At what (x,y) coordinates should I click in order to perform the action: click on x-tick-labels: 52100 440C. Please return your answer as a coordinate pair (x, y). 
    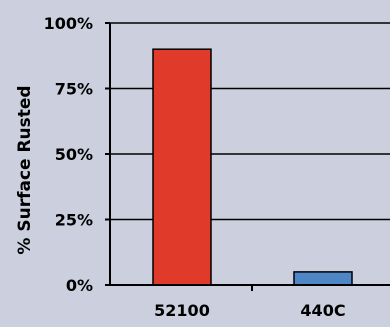
    Looking at the image, I should click on (250, 302).